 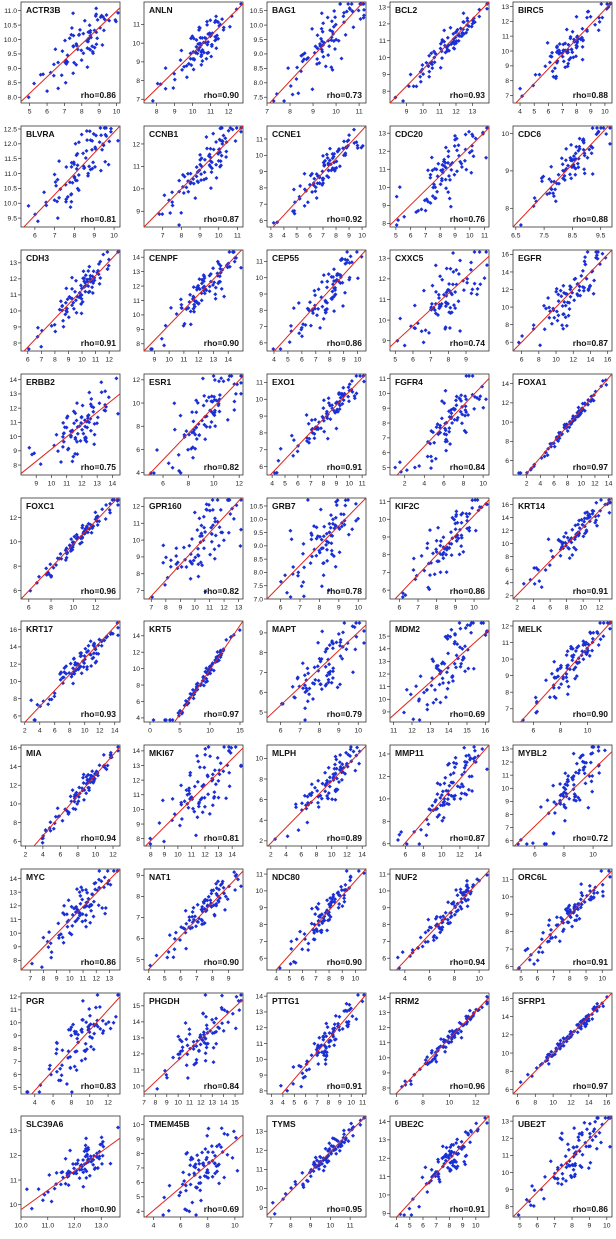 What do you see at coordinates (259, 559) in the screenshot?
I see `y-tick-label: 8.5` at bounding box center [259, 559].